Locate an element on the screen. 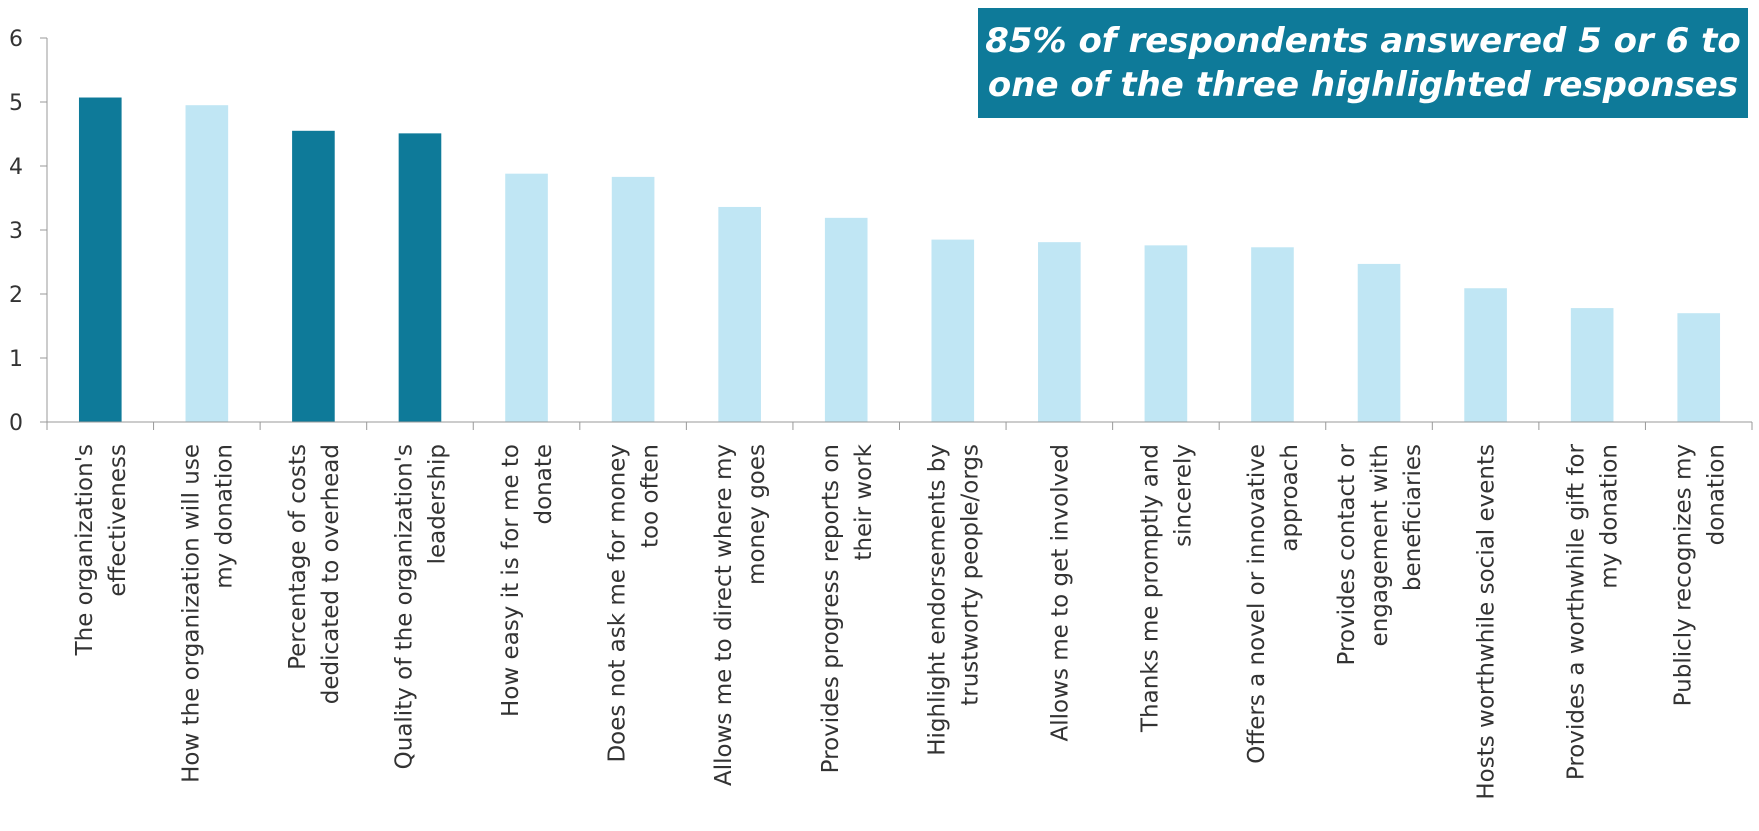 The height and width of the screenshot is (831, 1759). x-tick-label: Allows me to get involved is located at coordinates (1060, 592).